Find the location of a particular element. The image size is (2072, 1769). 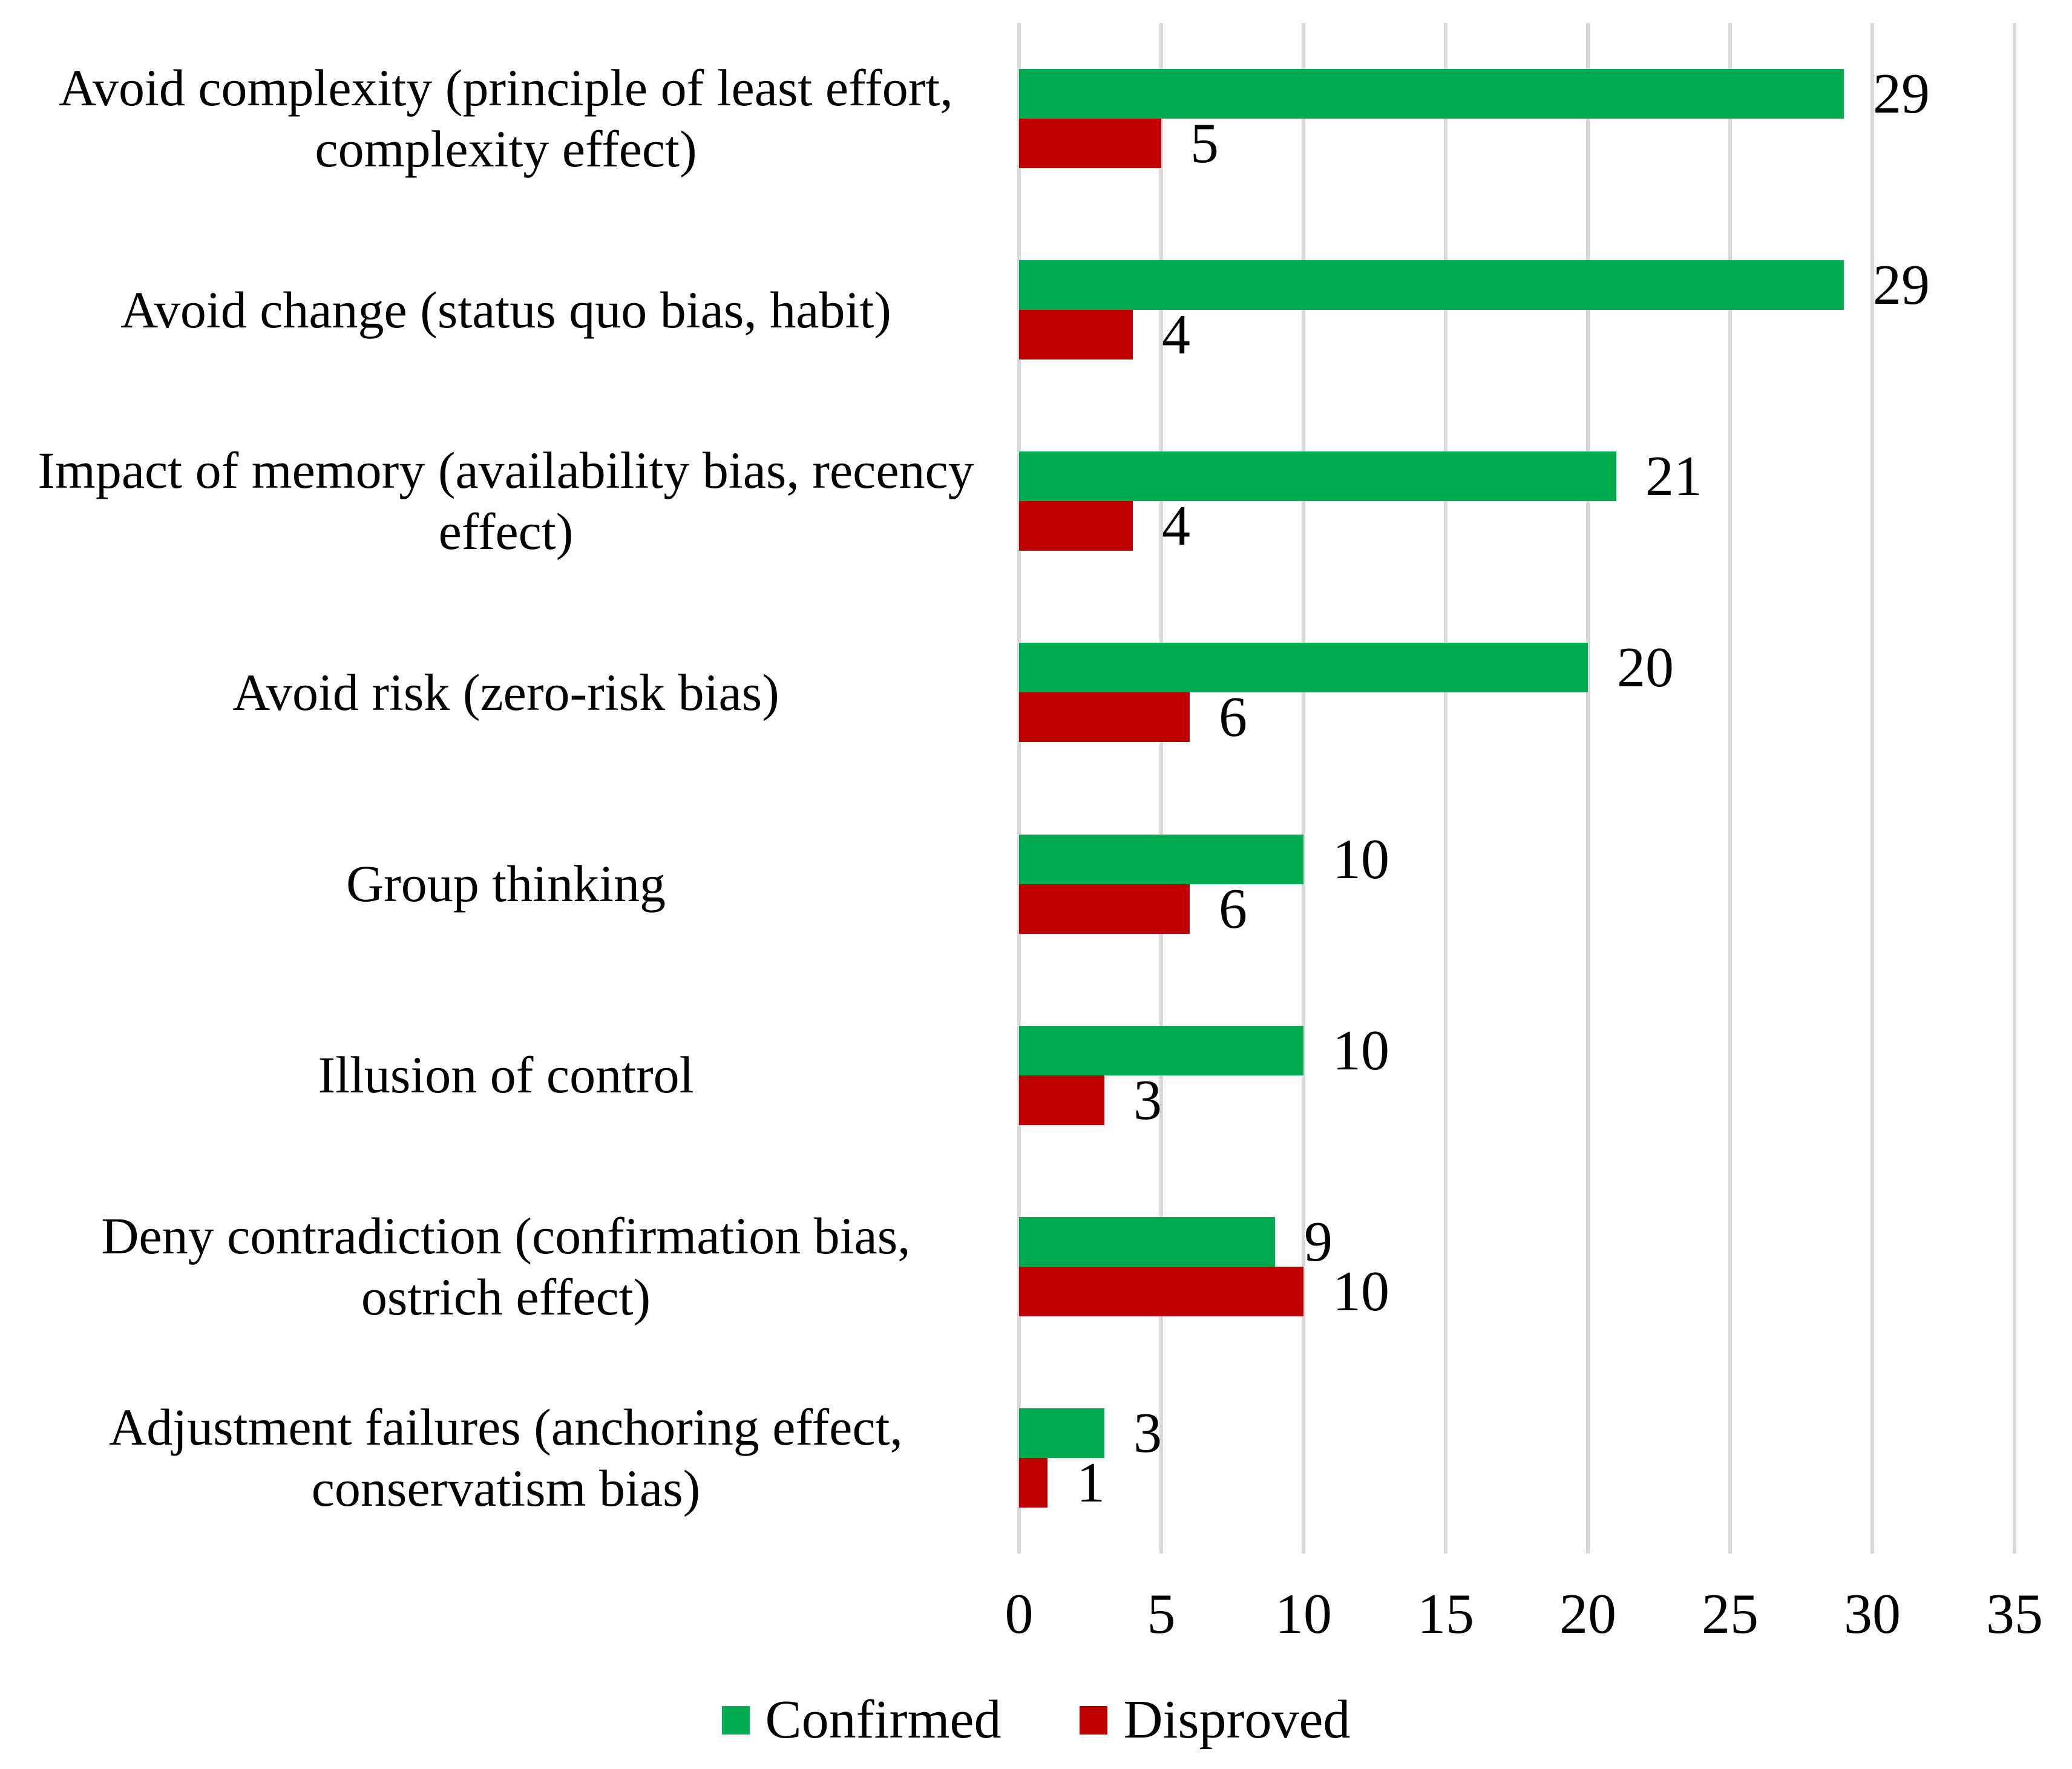

category-label-line: Avoid change (status quo bias, habit) is located at coordinates (506, 310).